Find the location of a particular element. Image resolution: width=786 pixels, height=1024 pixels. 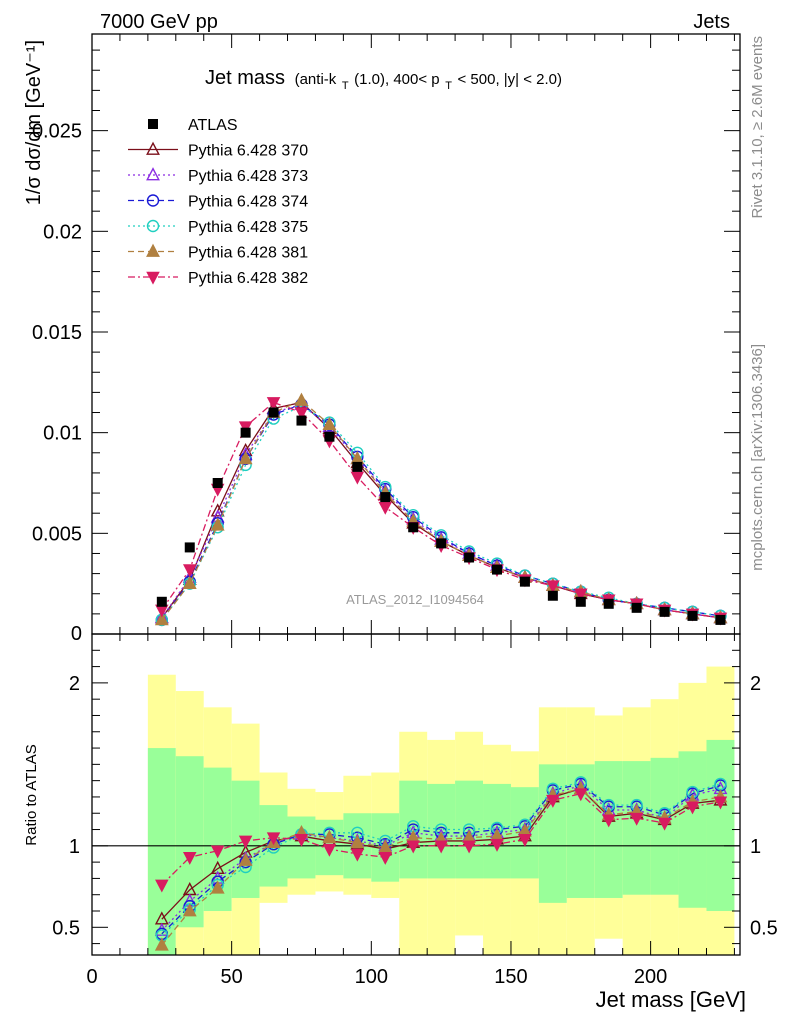

legend-entry-p382: Pythia 6.428 382 is located at coordinates (218, 278).